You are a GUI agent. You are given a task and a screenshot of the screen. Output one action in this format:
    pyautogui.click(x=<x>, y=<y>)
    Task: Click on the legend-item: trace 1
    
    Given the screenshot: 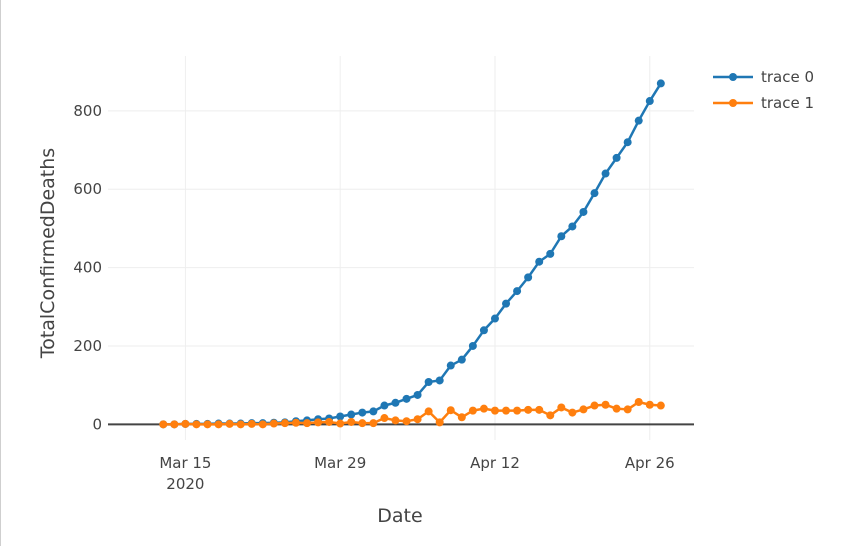 What is the action you would take?
    pyautogui.click(x=763, y=103)
    